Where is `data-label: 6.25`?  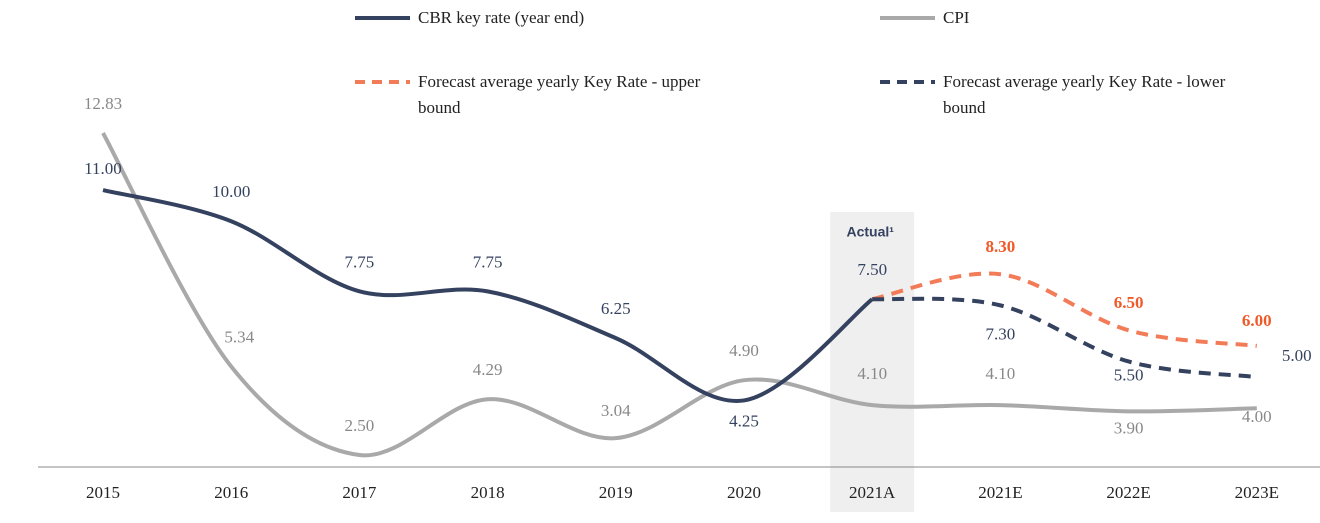 data-label: 6.25 is located at coordinates (616, 308).